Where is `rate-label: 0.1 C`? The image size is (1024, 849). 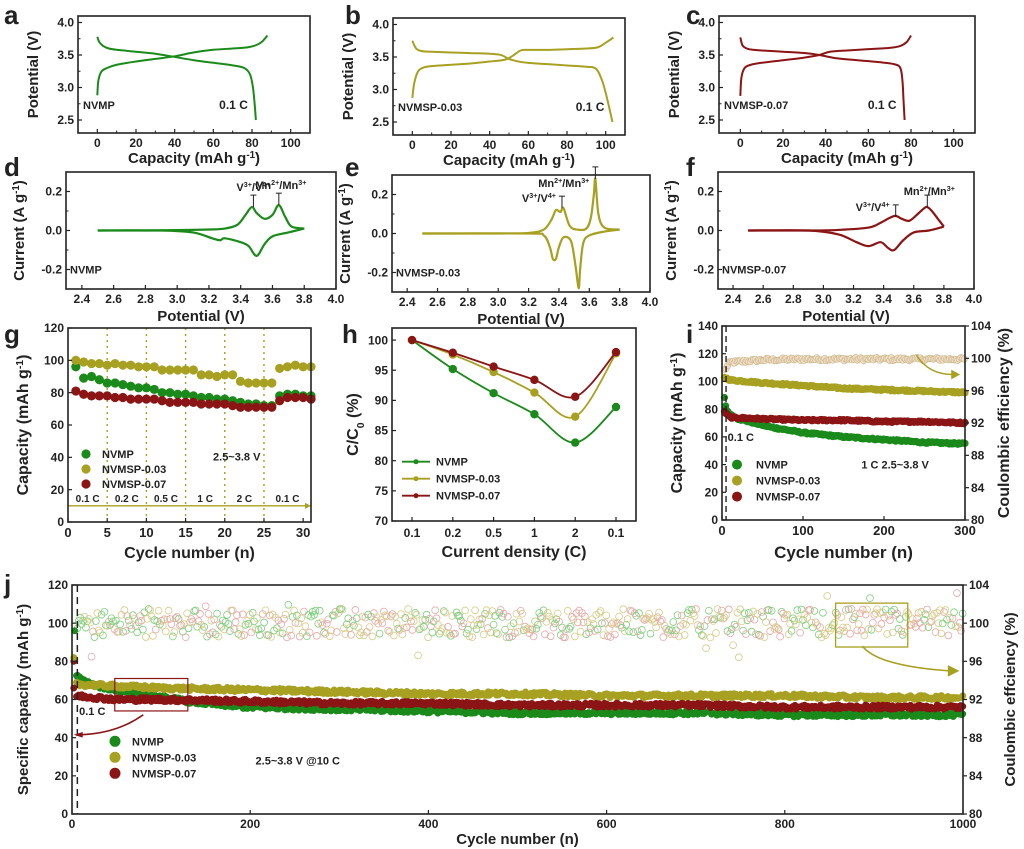 rate-label: 0.1 C is located at coordinates (233, 105).